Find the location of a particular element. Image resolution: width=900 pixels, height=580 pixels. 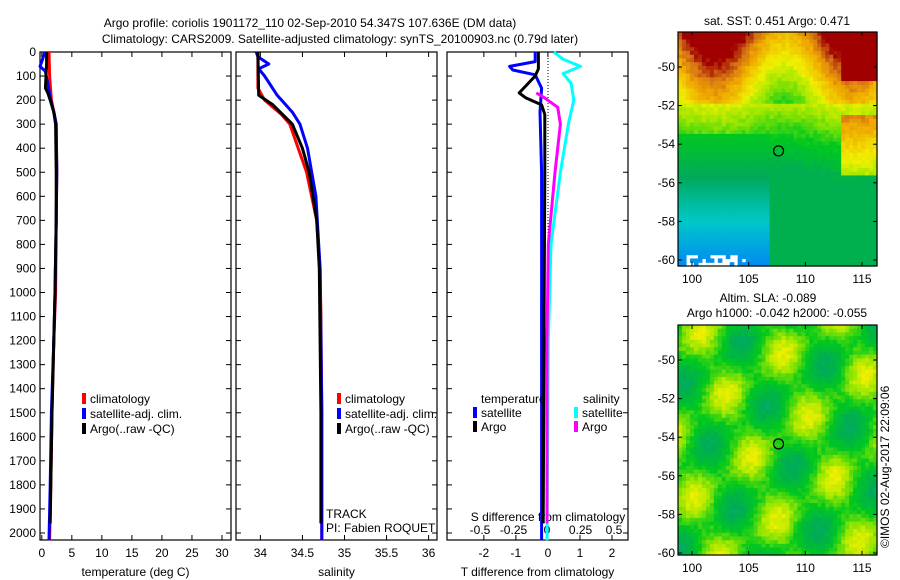

y-tick-label: 600 is located at coordinates (26, 196).